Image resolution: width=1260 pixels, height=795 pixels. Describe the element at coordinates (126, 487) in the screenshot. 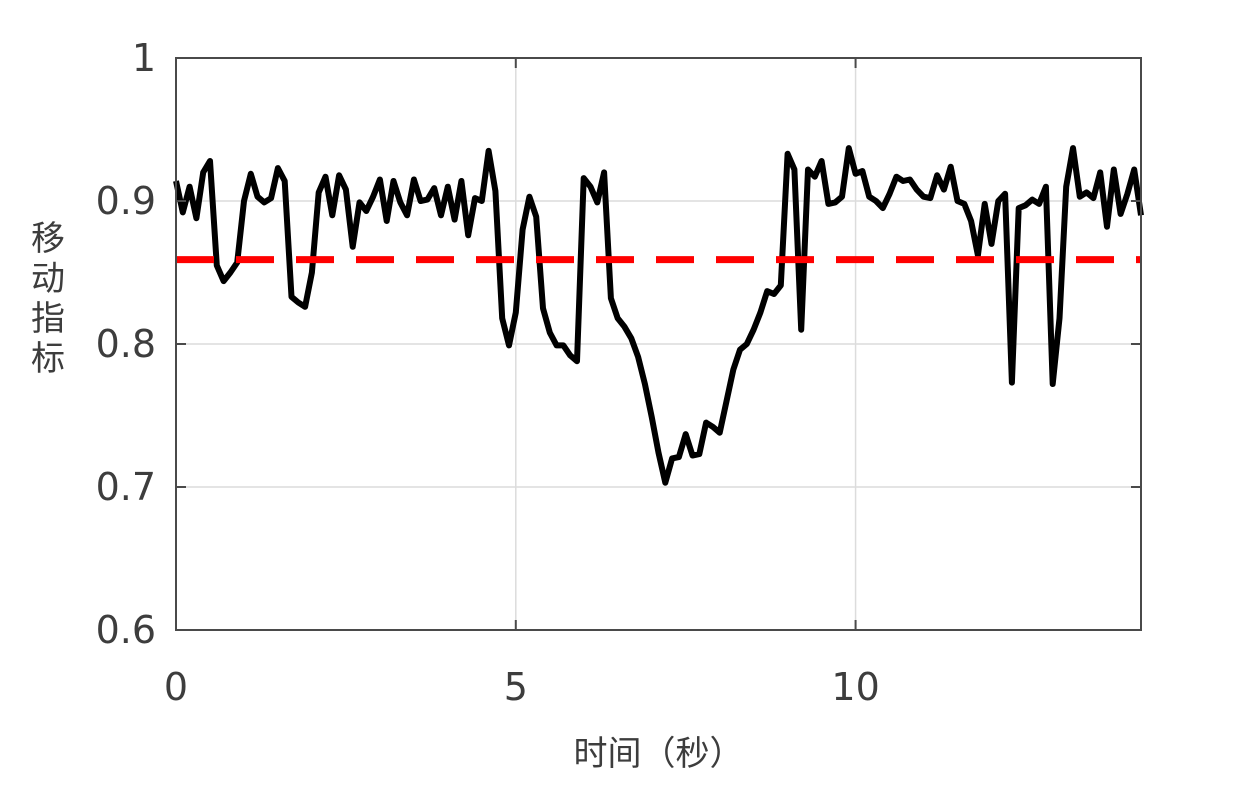

I see `y-tick-label: 0.7` at that location.